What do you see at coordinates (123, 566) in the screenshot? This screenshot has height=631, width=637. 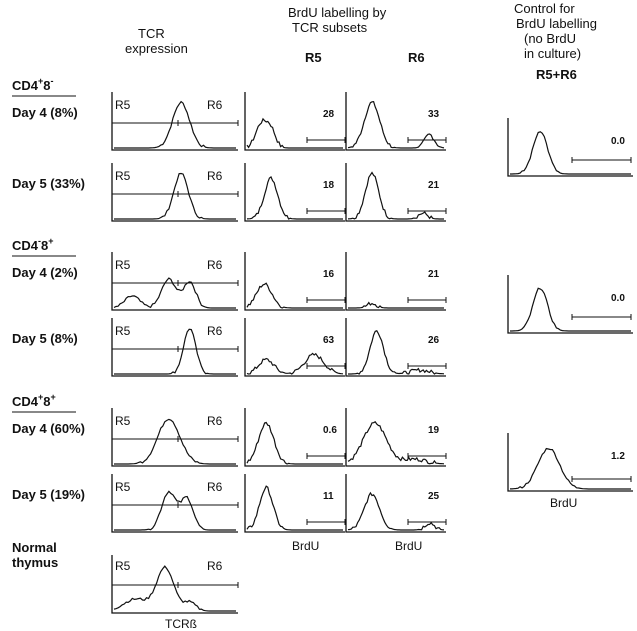 I see `normal-gate-label-r5: R5` at bounding box center [123, 566].